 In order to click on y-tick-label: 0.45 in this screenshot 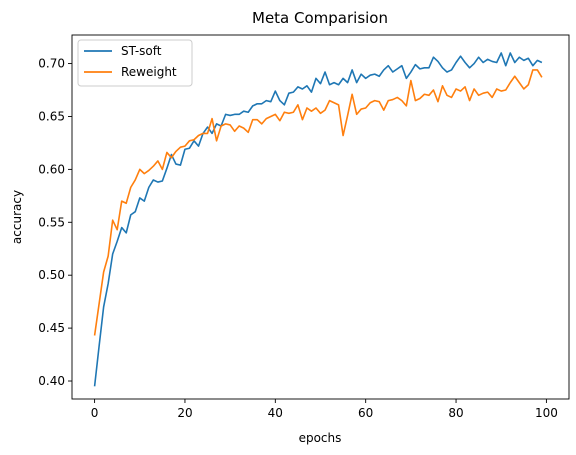, I will do `click(51, 328)`.